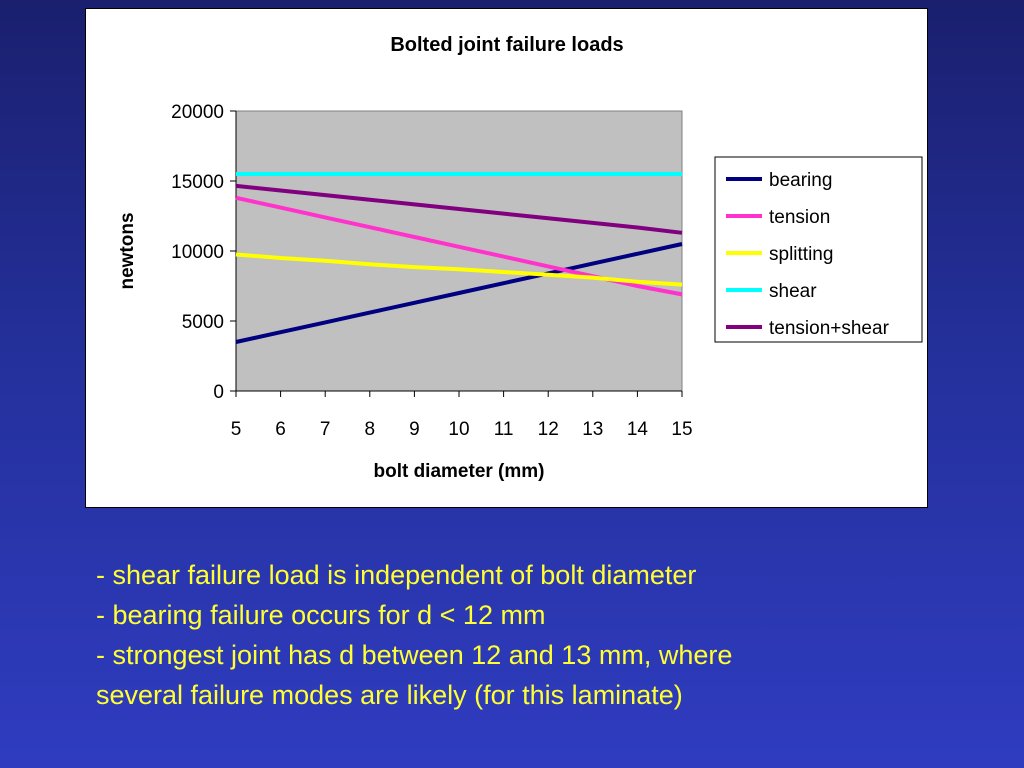 The width and height of the screenshot is (1024, 768). Describe the element at coordinates (799, 217) in the screenshot. I see `legend-label: tension` at that location.